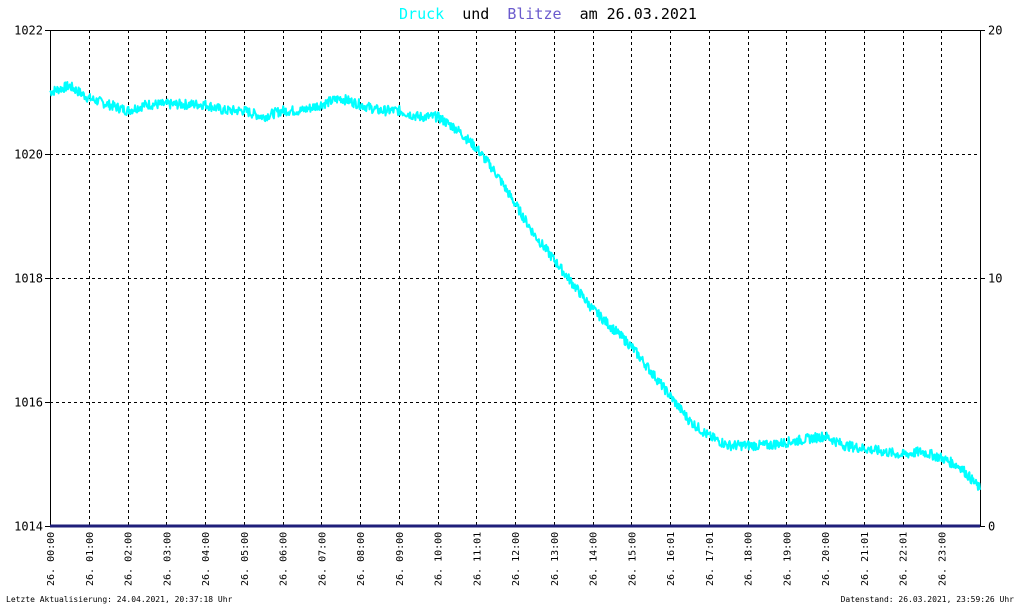 This screenshot has height=606, width=1020. What do you see at coordinates (129, 559) in the screenshot?
I see `x-tick-label: 26. 02:00` at bounding box center [129, 559].